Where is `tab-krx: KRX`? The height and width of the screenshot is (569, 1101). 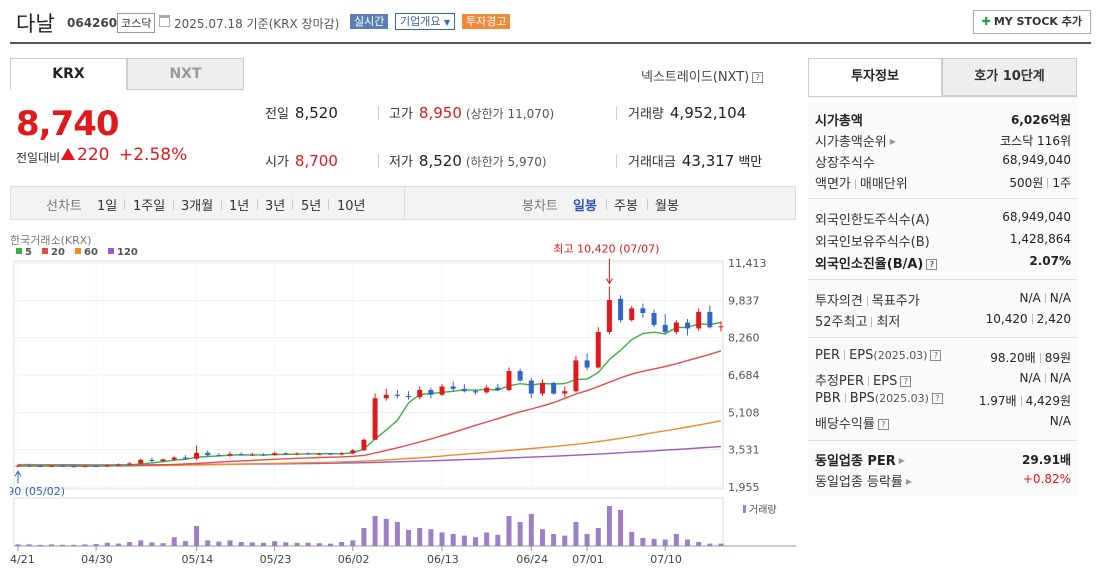 tab-krx: KRX is located at coordinates (68, 74).